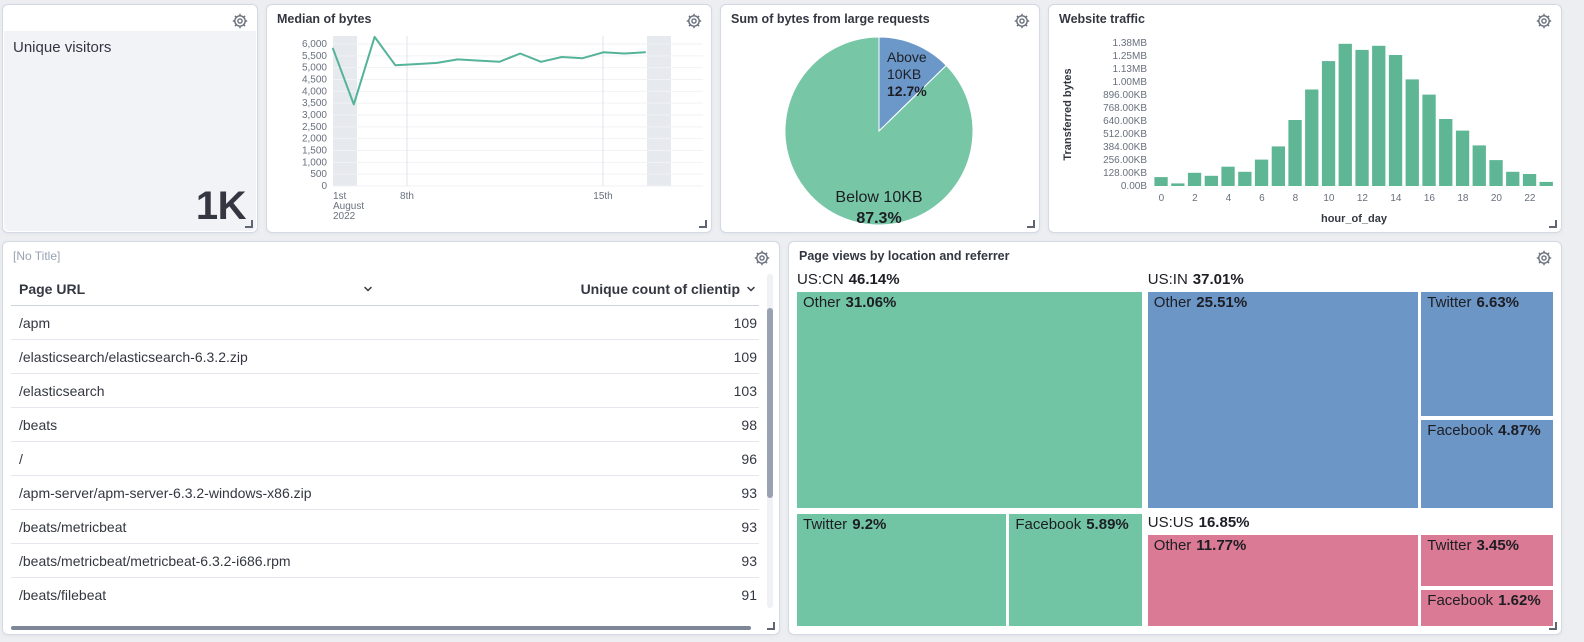 This screenshot has height=642, width=1584. I want to click on treemap-cell-twitter: Twitter 9.2%, so click(901, 569).